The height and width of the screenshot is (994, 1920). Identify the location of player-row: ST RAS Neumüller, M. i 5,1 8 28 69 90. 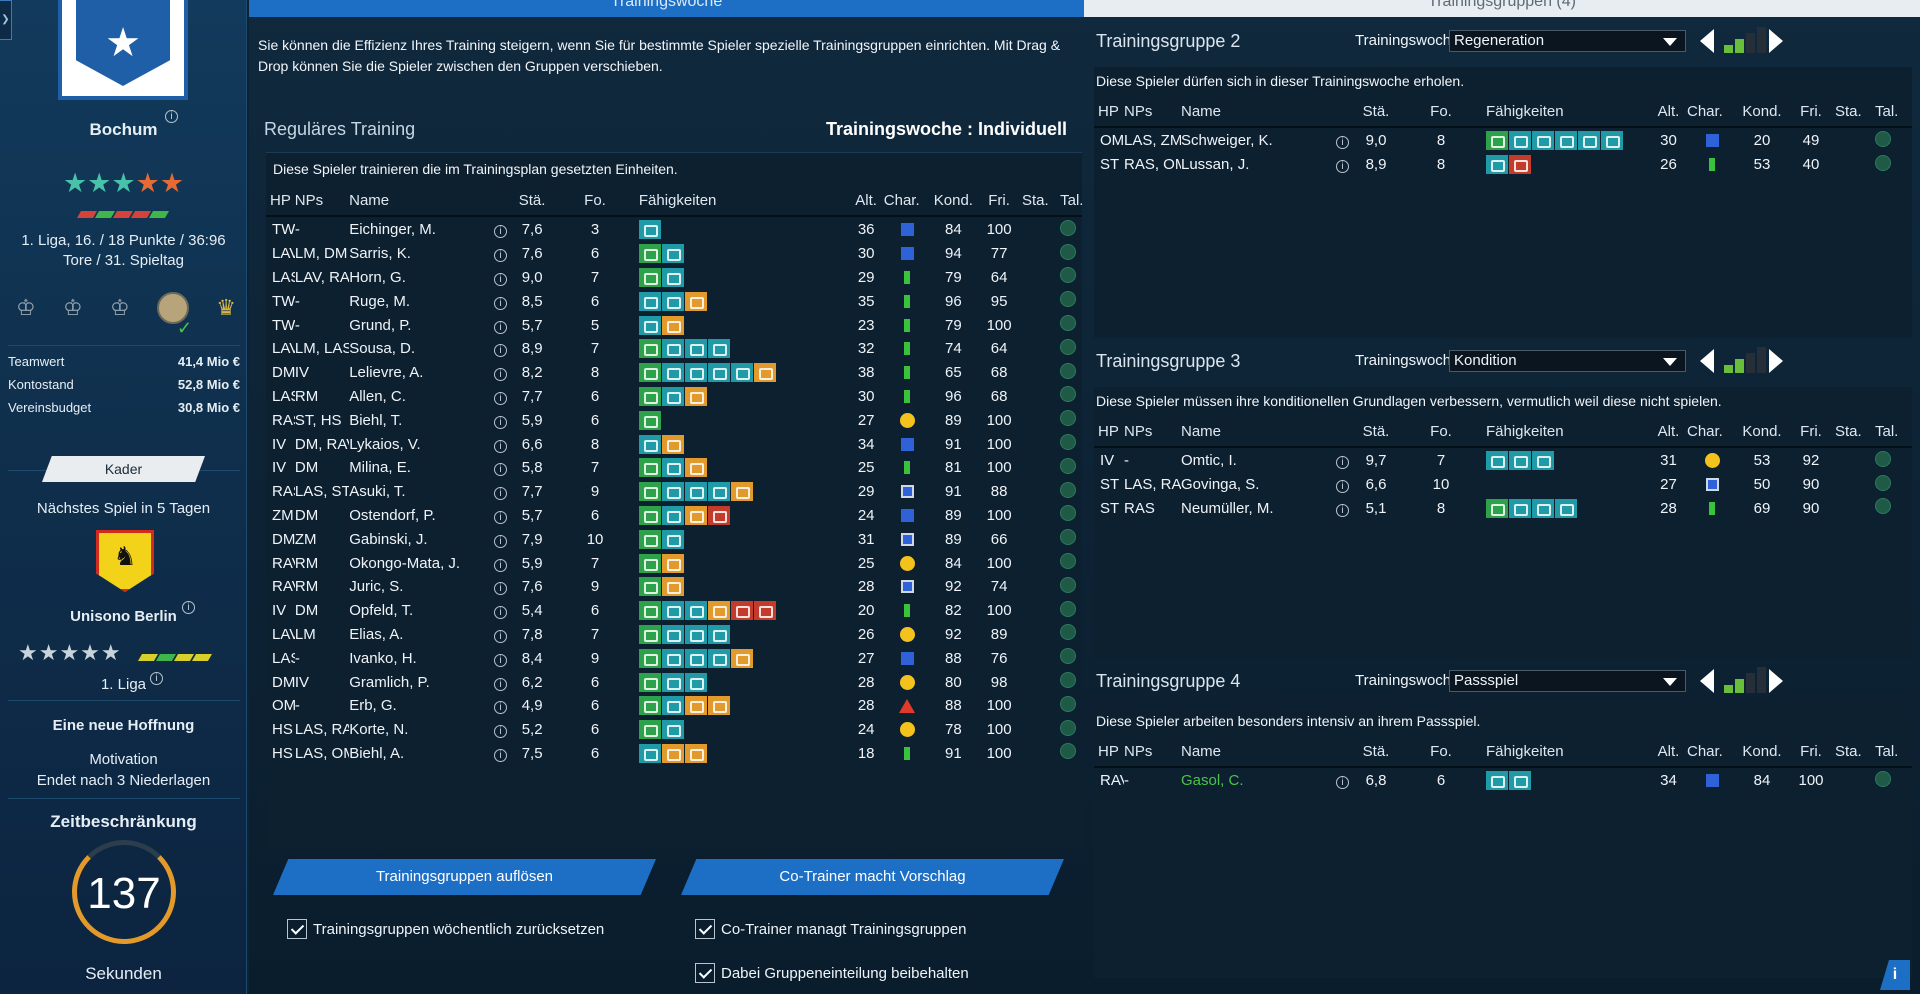
(1503, 509).